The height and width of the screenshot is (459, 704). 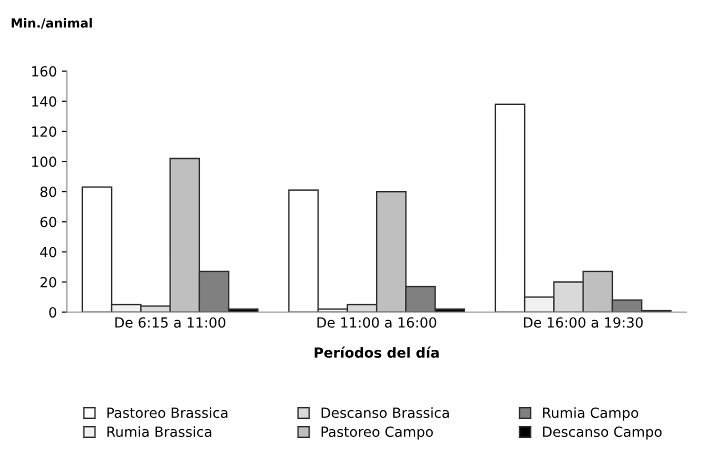 I want to click on x-tick-label: De 6:15 a 11:00, so click(x=170, y=322).